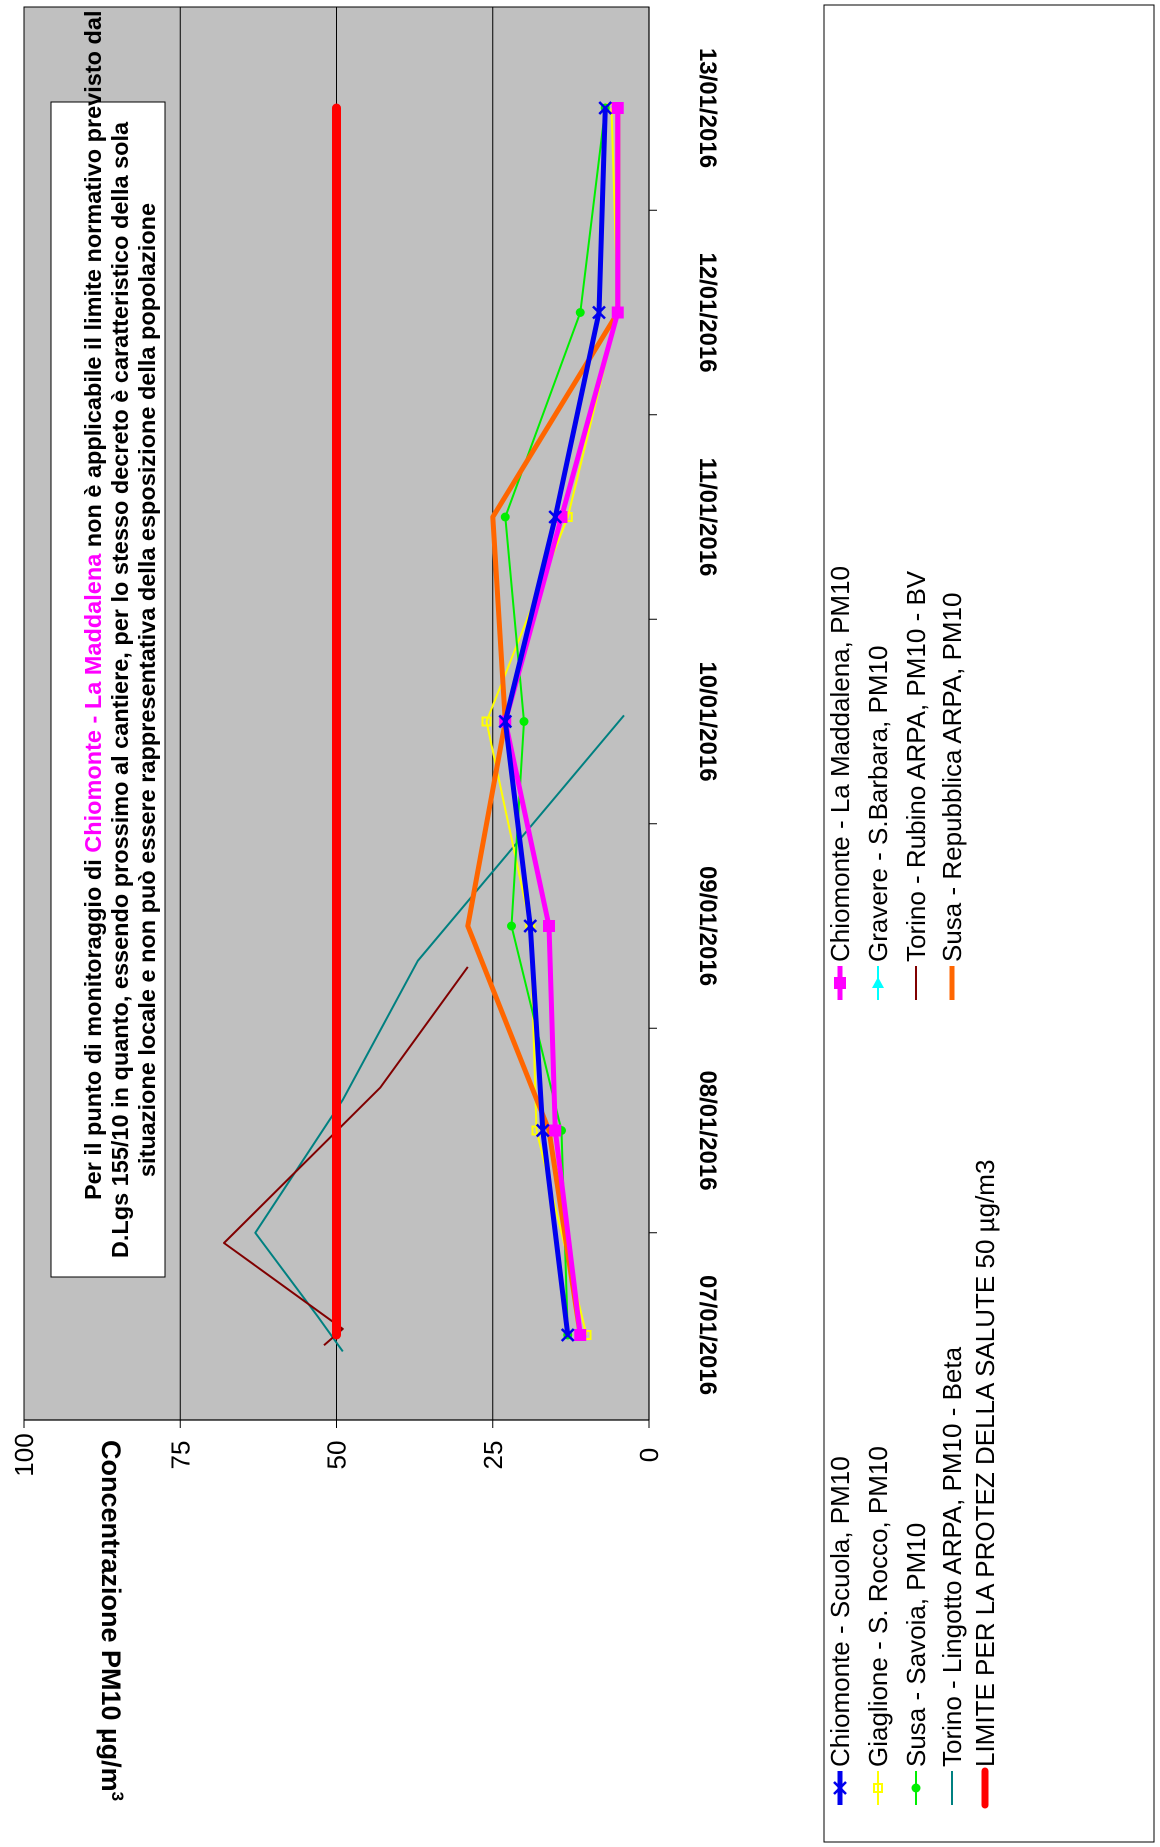  I want to click on y-axis-title: Concentrazione PM10 µg/m3, so click(111, 1620).